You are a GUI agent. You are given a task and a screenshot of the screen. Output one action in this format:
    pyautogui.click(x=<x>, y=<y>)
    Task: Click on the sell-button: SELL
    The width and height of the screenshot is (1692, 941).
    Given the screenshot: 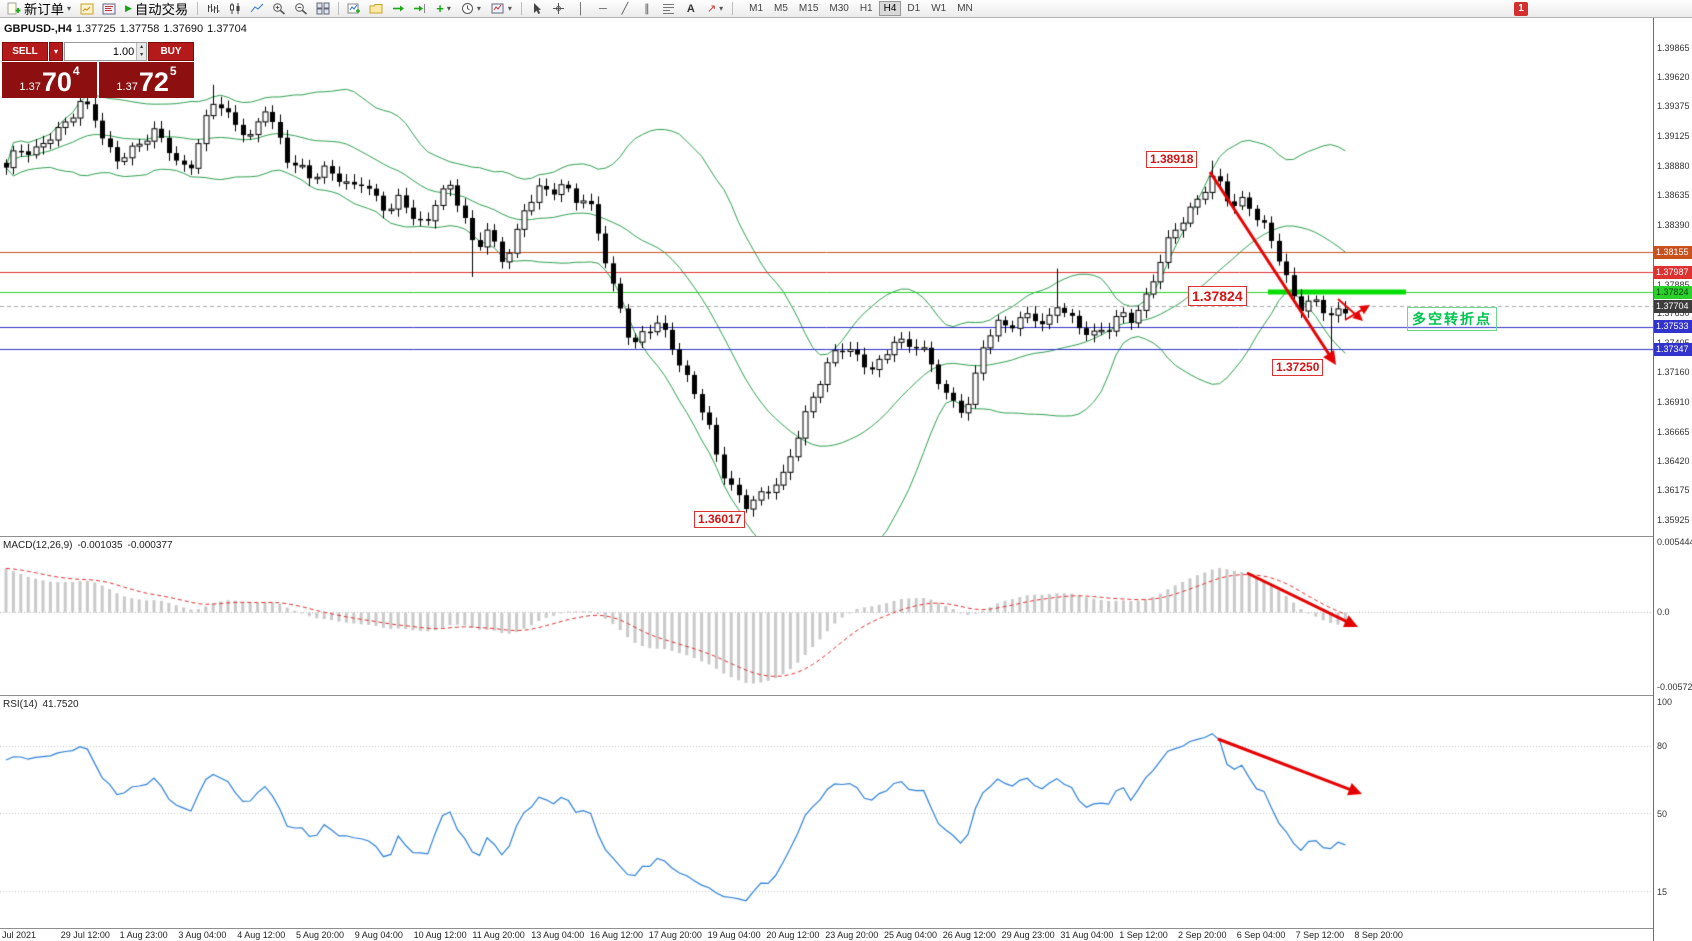 What is the action you would take?
    pyautogui.click(x=25, y=51)
    